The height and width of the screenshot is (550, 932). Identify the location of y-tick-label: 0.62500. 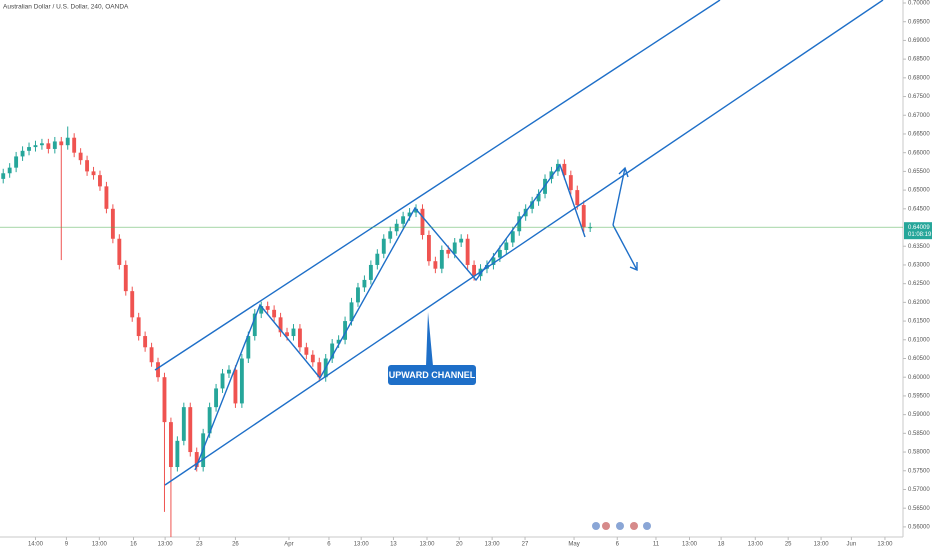
(919, 284).